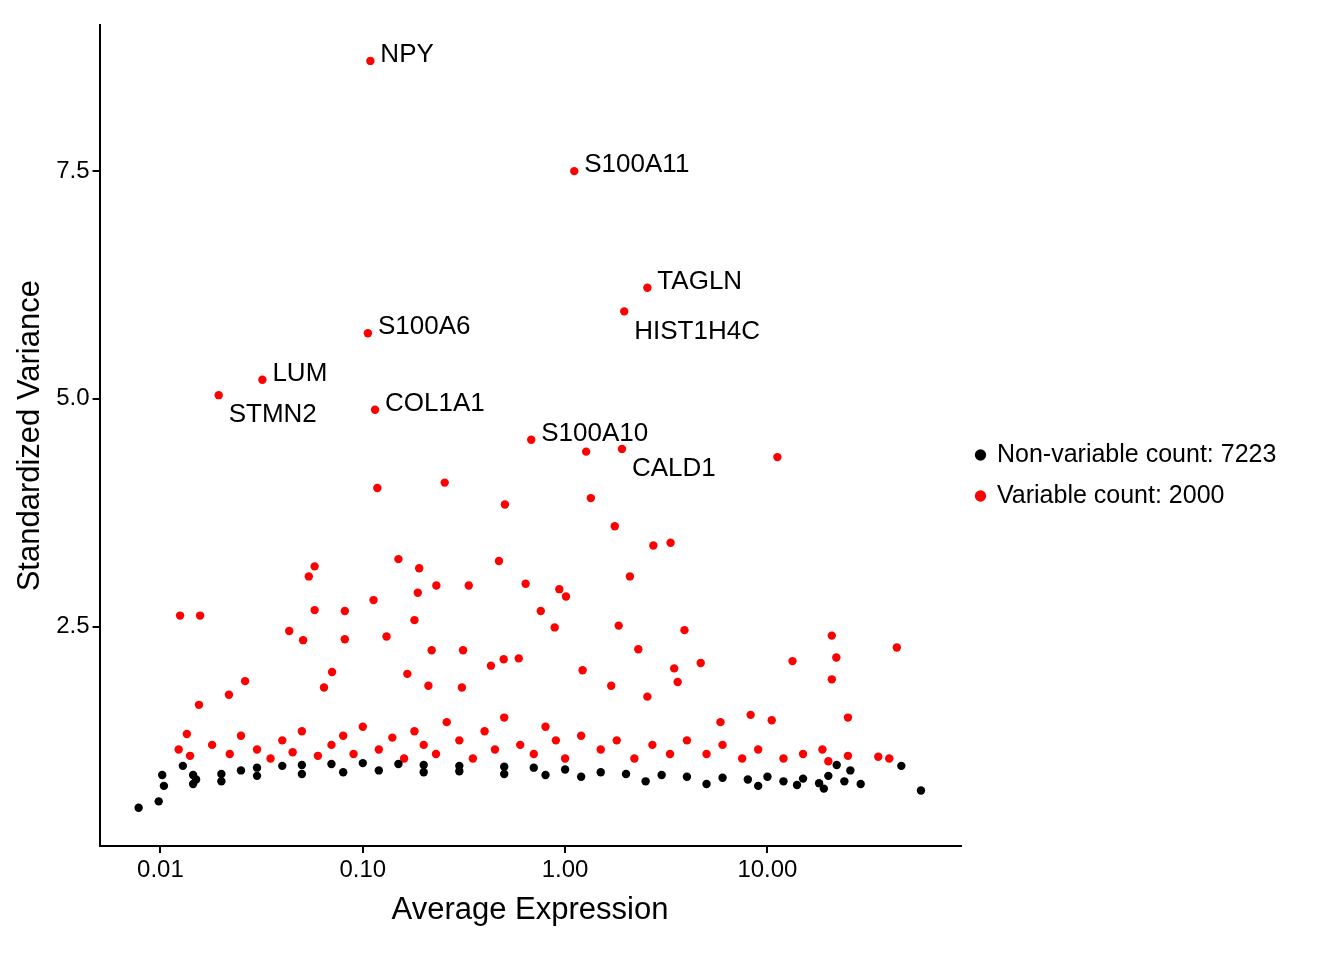 This screenshot has width=1344, height=960. I want to click on annotation: S100A6, so click(424, 325).